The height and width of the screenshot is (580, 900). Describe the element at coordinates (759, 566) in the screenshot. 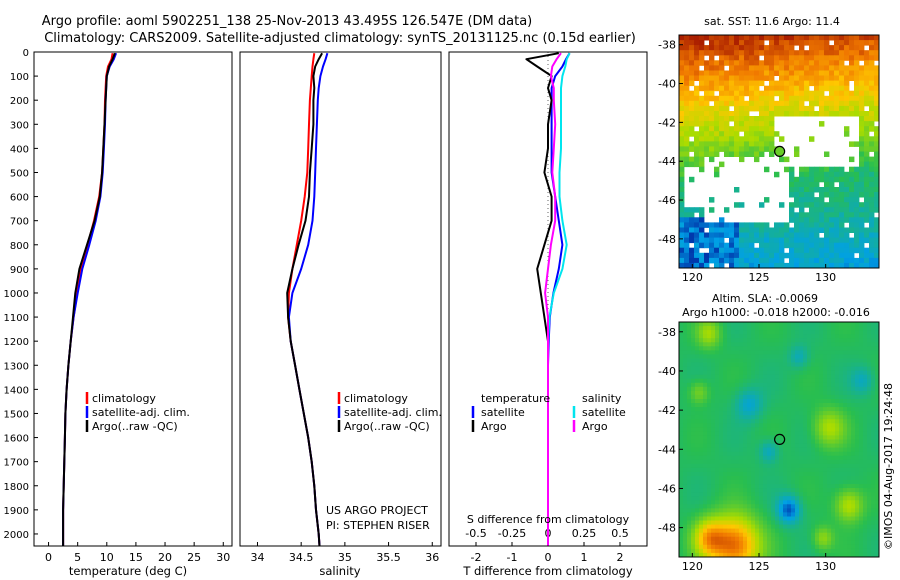

I see `lon-tick-label: 125` at that location.